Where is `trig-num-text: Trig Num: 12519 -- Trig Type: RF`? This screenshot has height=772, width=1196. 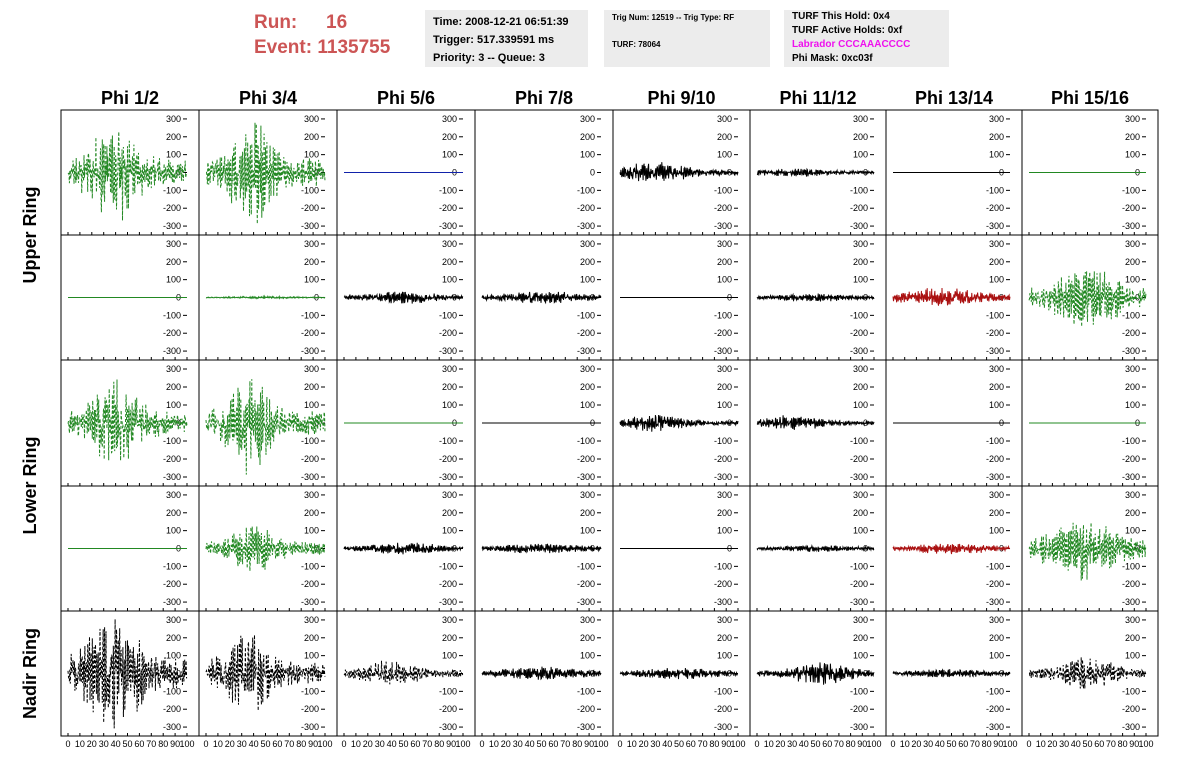
trig-num-text: Trig Num: 12519 -- Trig Type: RF is located at coordinates (673, 17).